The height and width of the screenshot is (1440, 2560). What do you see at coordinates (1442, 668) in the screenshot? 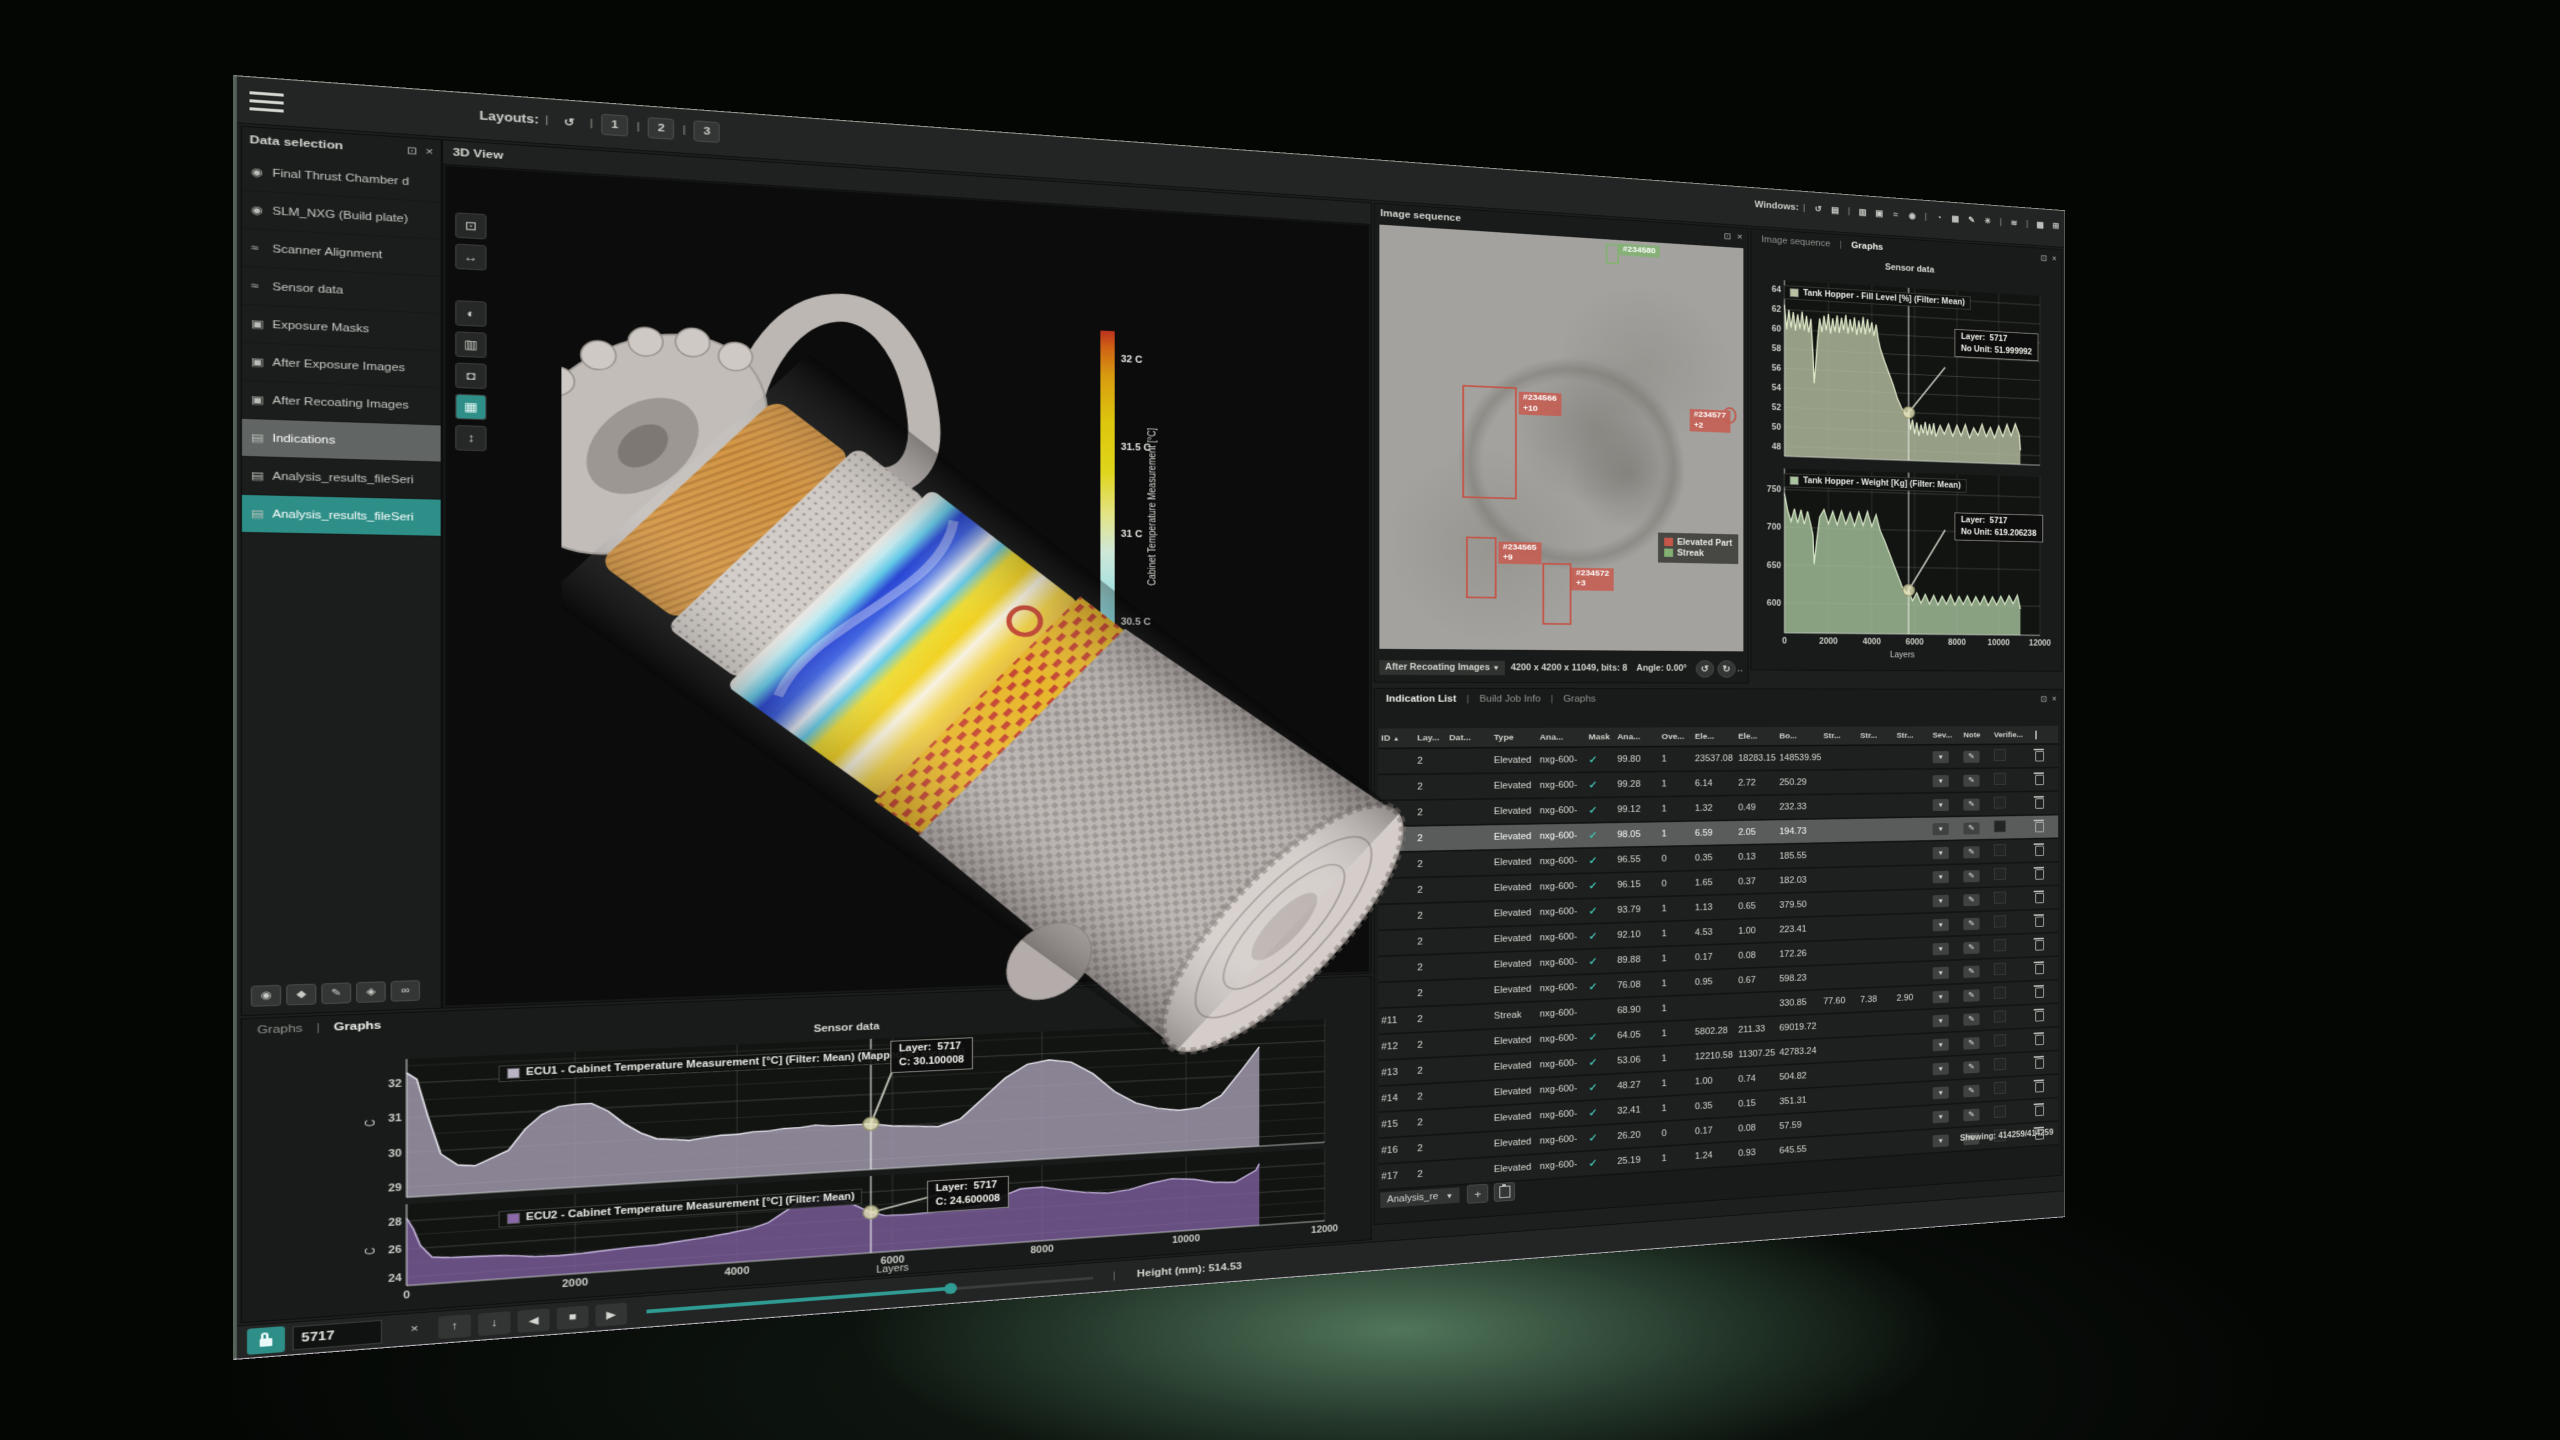
I see `image-source-dropdown: After Recoating Images ▼` at bounding box center [1442, 668].